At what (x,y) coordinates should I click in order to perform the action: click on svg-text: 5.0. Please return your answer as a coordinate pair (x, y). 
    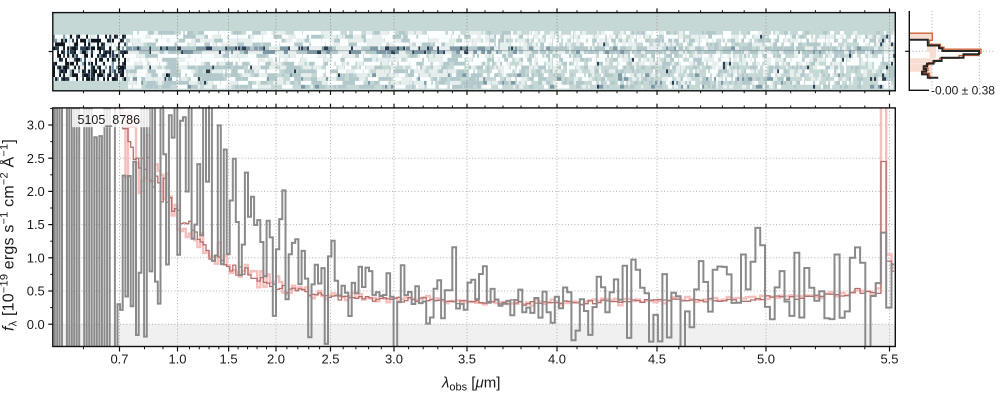
    Looking at the image, I should click on (766, 359).